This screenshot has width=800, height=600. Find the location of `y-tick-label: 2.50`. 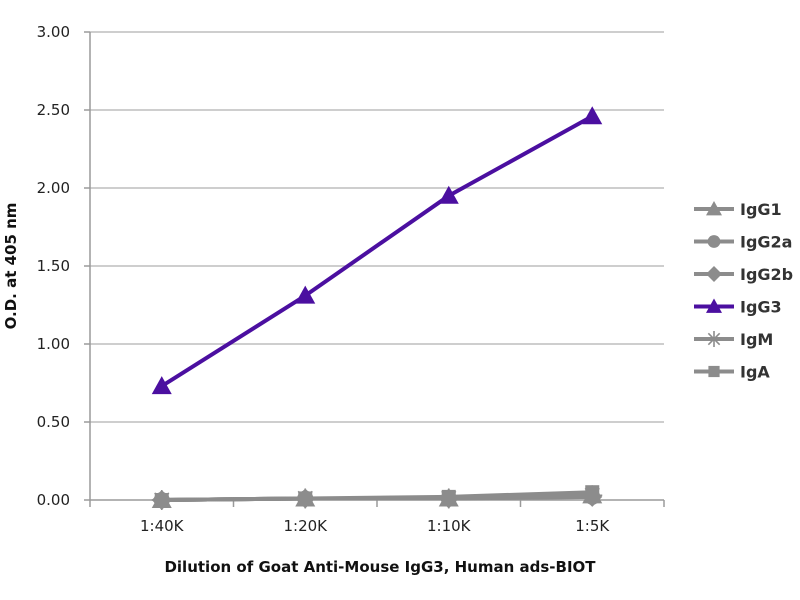

y-tick-label: 2.50 is located at coordinates (53, 110).